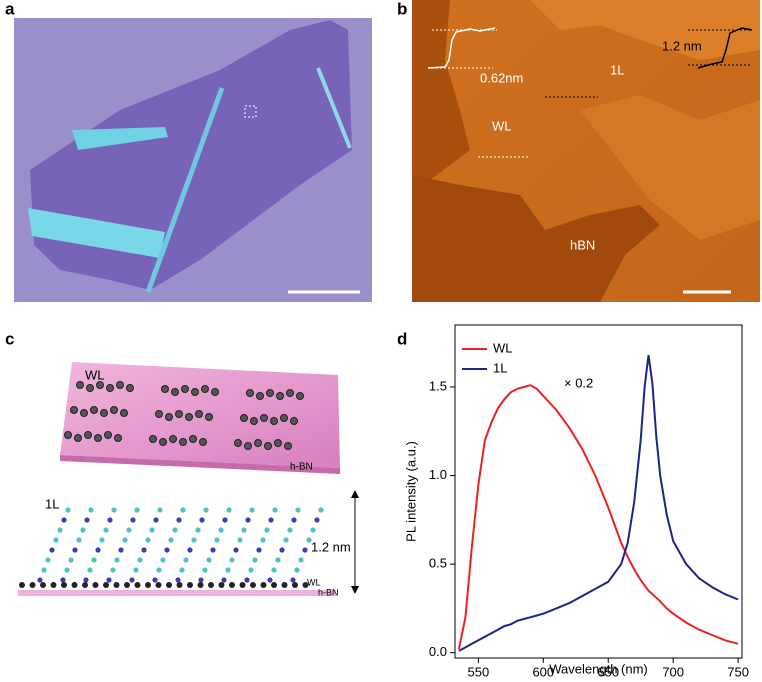  Describe the element at coordinates (402, 9) in the screenshot. I see `panel-label: b` at that location.